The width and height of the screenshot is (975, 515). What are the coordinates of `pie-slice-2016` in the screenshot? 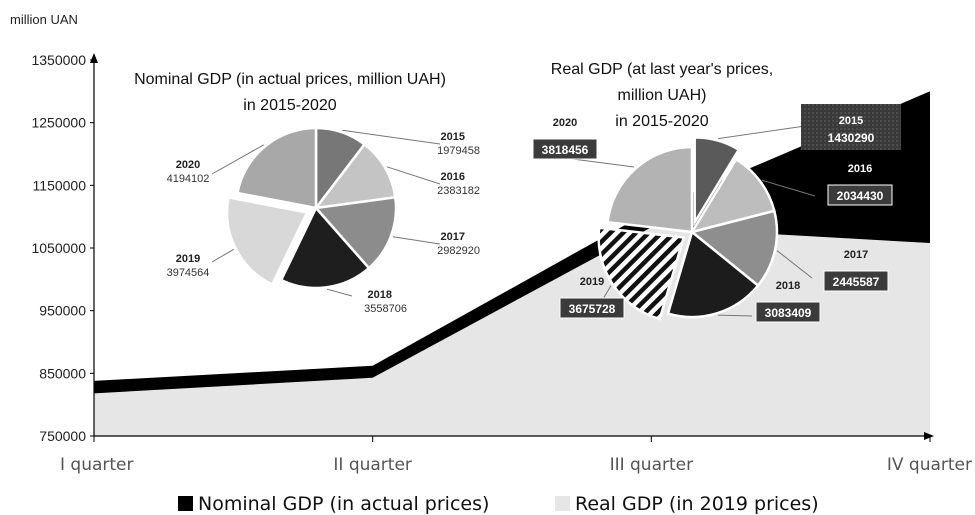 It's located at (732, 195).